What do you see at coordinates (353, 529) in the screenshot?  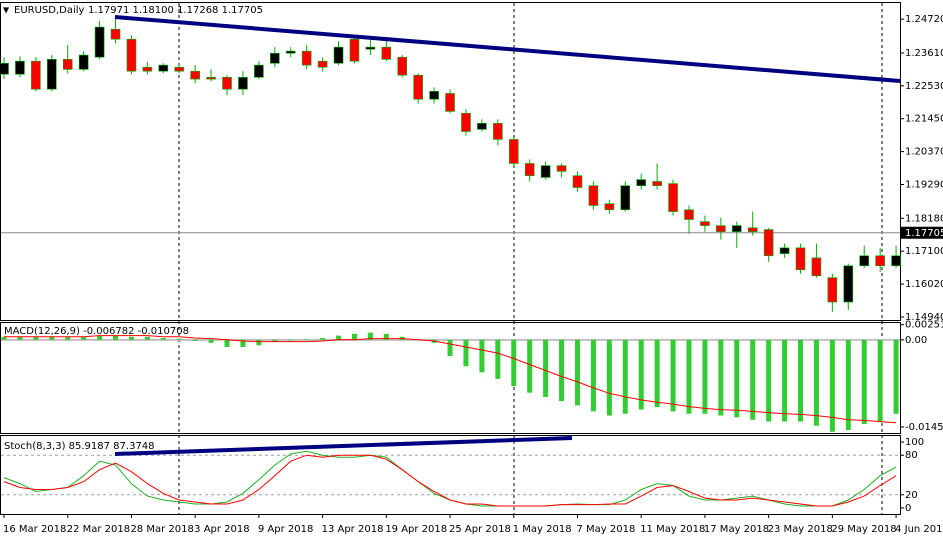 I see `x-tick-label: 13 Apr 2018` at bounding box center [353, 529].